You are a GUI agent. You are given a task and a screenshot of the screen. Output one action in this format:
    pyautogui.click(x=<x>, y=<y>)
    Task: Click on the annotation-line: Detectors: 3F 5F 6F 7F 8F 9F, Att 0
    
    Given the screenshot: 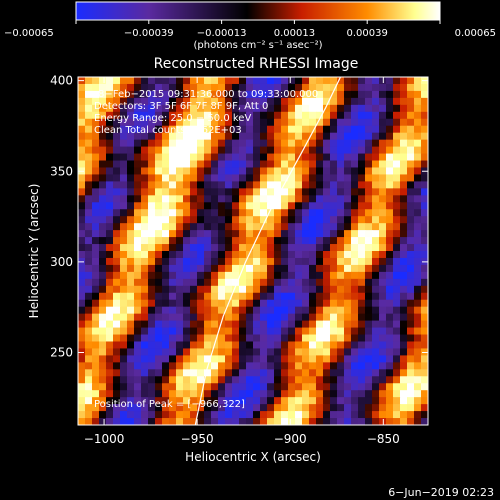 What is the action you would take?
    pyautogui.click(x=181, y=106)
    